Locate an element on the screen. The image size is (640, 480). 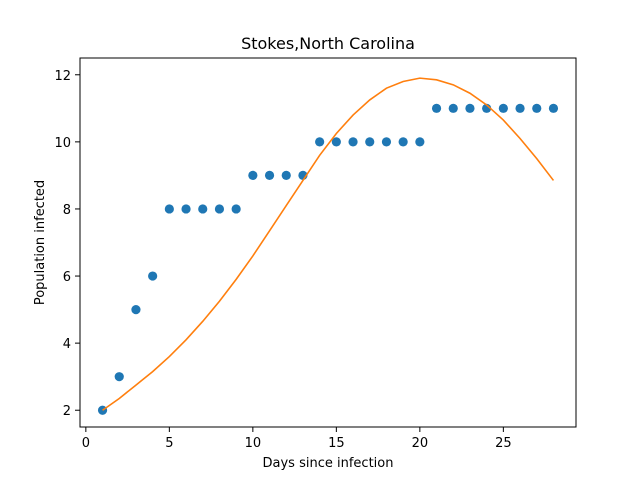
y-tick-label: 10 is located at coordinates (62, 143).